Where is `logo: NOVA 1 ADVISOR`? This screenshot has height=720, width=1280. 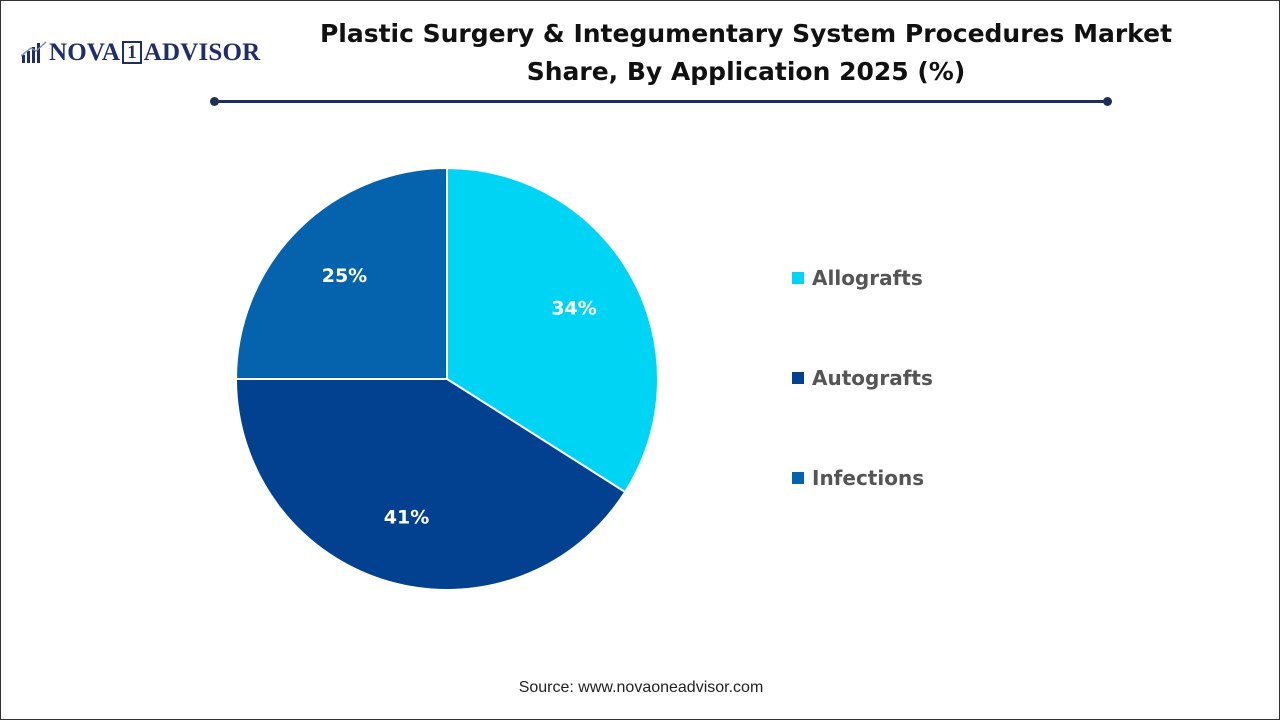 logo: NOVA 1 ADVISOR is located at coordinates (140, 52).